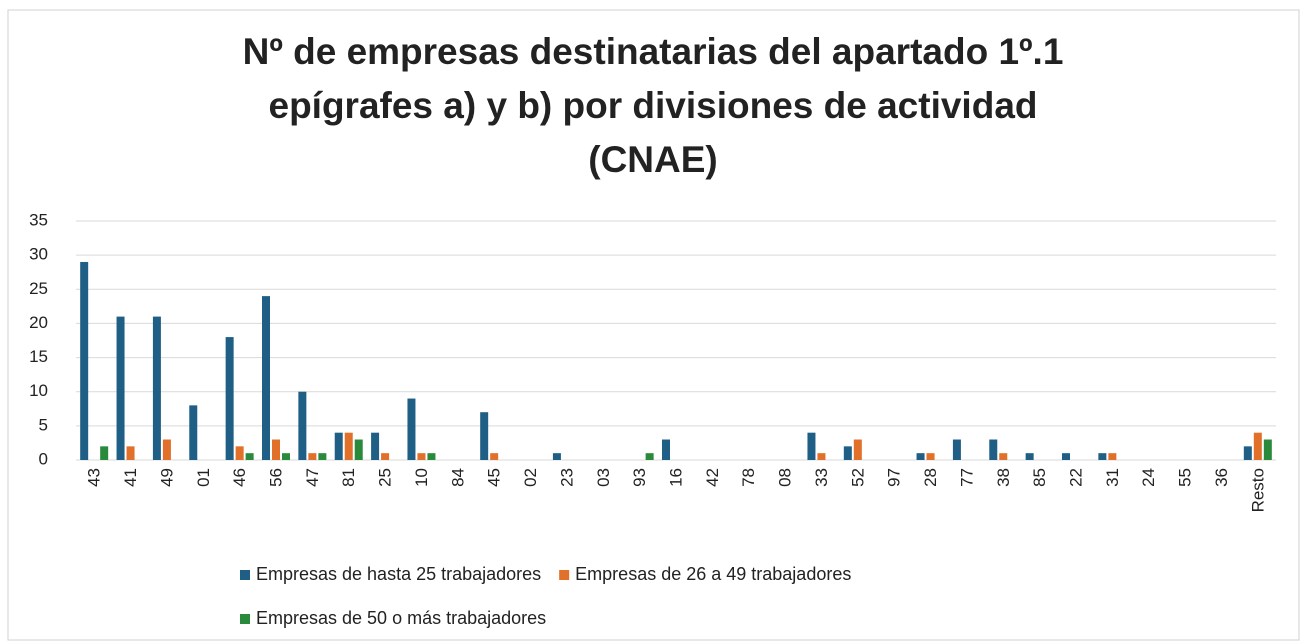  I want to click on x-tick-label: 33, so click(821, 477).